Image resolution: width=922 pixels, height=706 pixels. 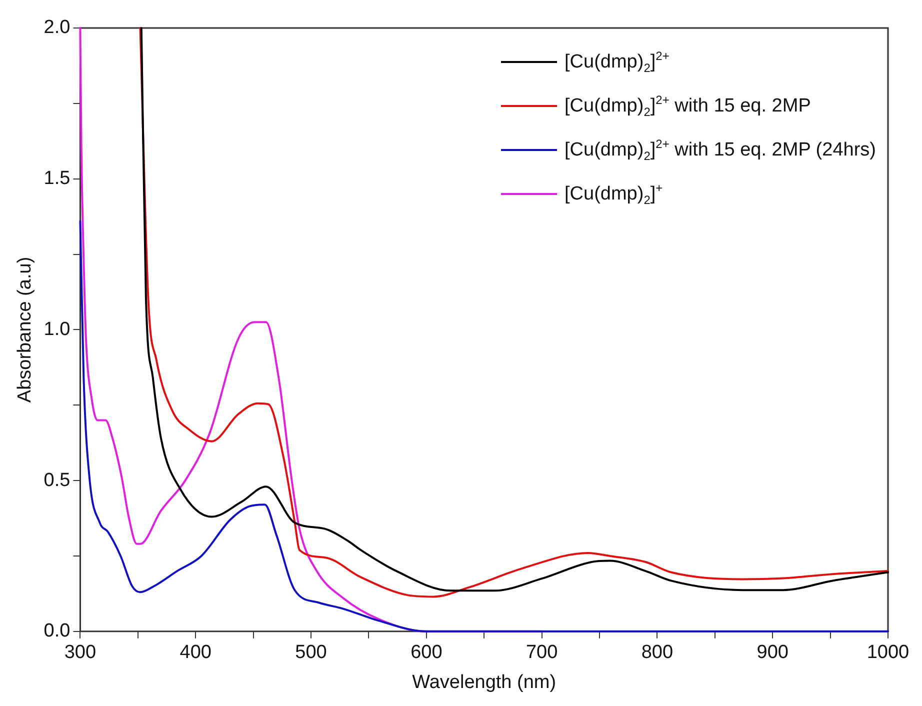 What do you see at coordinates (613, 195) in the screenshot?
I see `legend-label: [Cu(dmp)$_{2}$]$^{+}$` at bounding box center [613, 195].